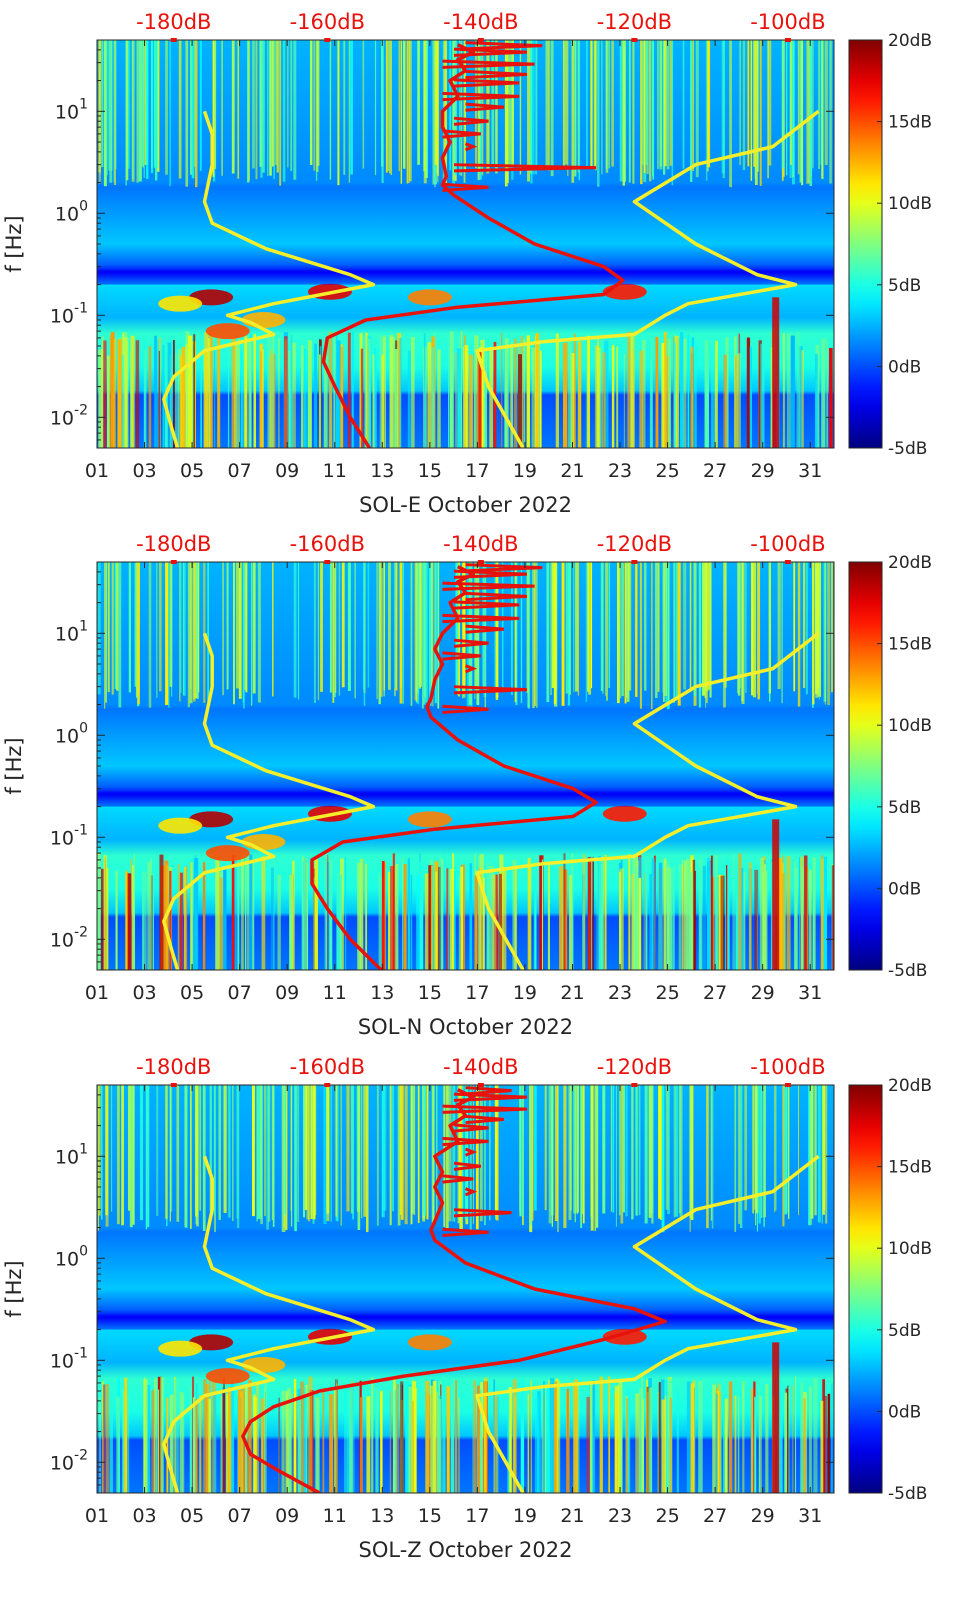 Image resolution: width=962 pixels, height=1599 pixels. What do you see at coordinates (327, 544) in the screenshot?
I see `top-db-label: -160dB` at bounding box center [327, 544].